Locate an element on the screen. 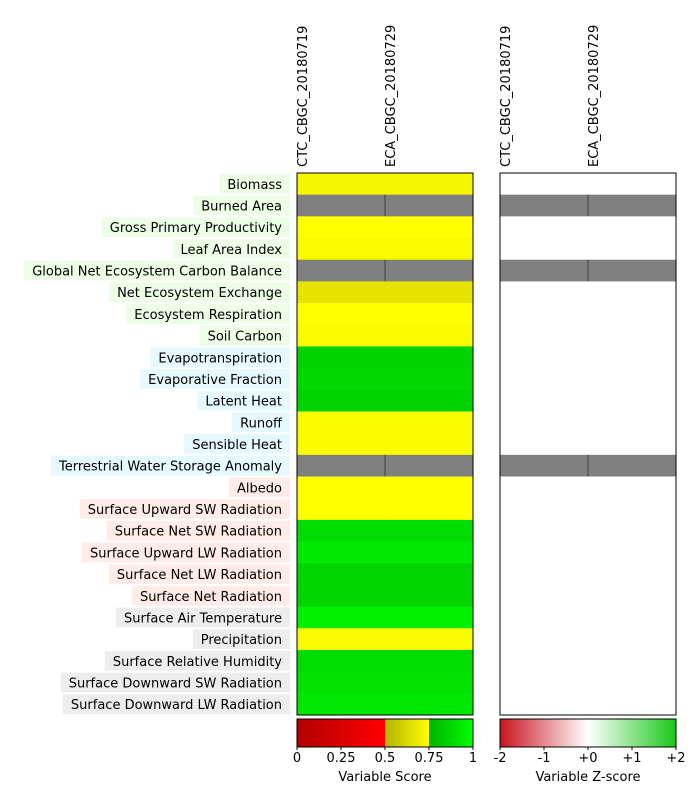 Image resolution: width=700 pixels, height=800 pixels. variable-label: Surface Upward LW Radiation is located at coordinates (186, 553).